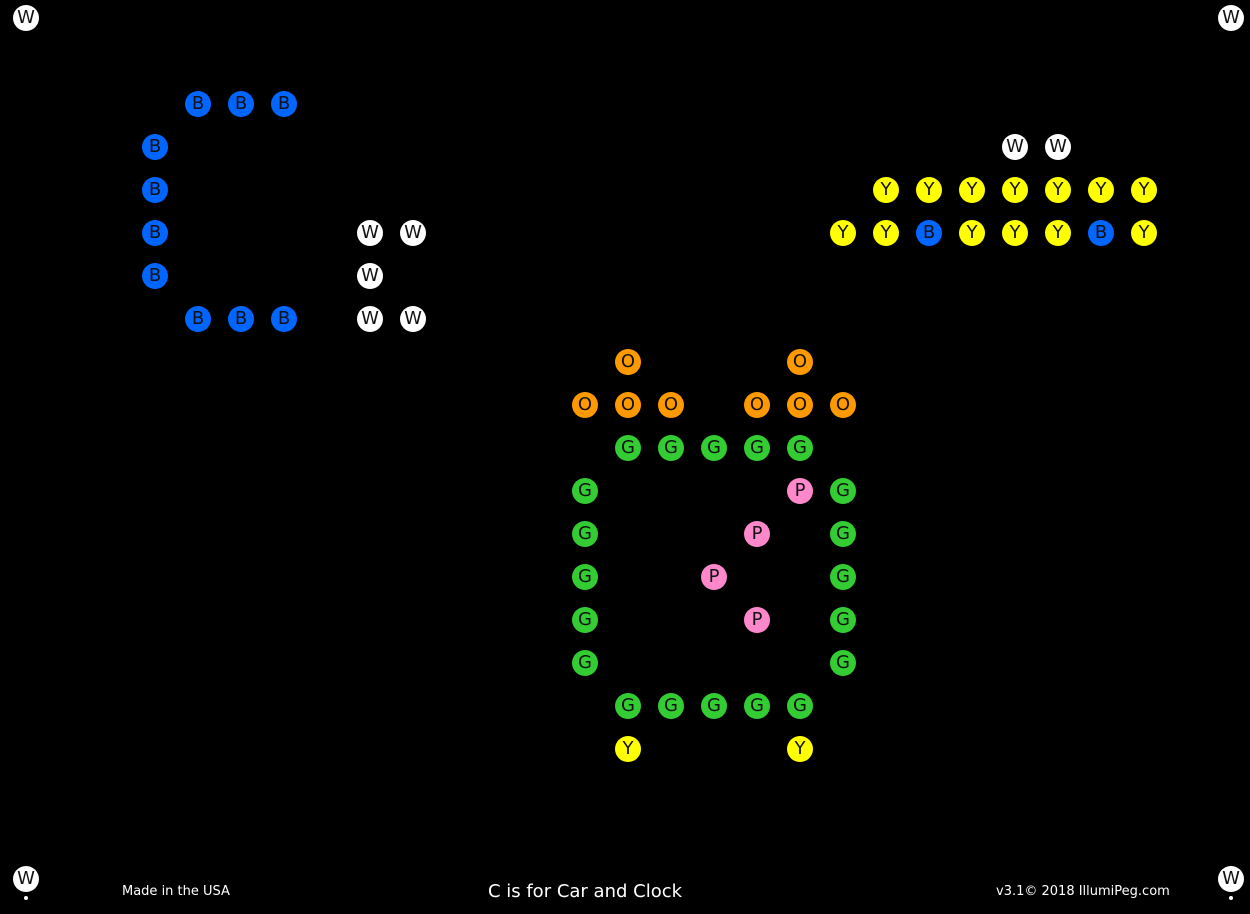 The height and width of the screenshot is (914, 1250). I want to click on copyright-label: v3.1© 2018 IllumiPeg.com, so click(1083, 891).